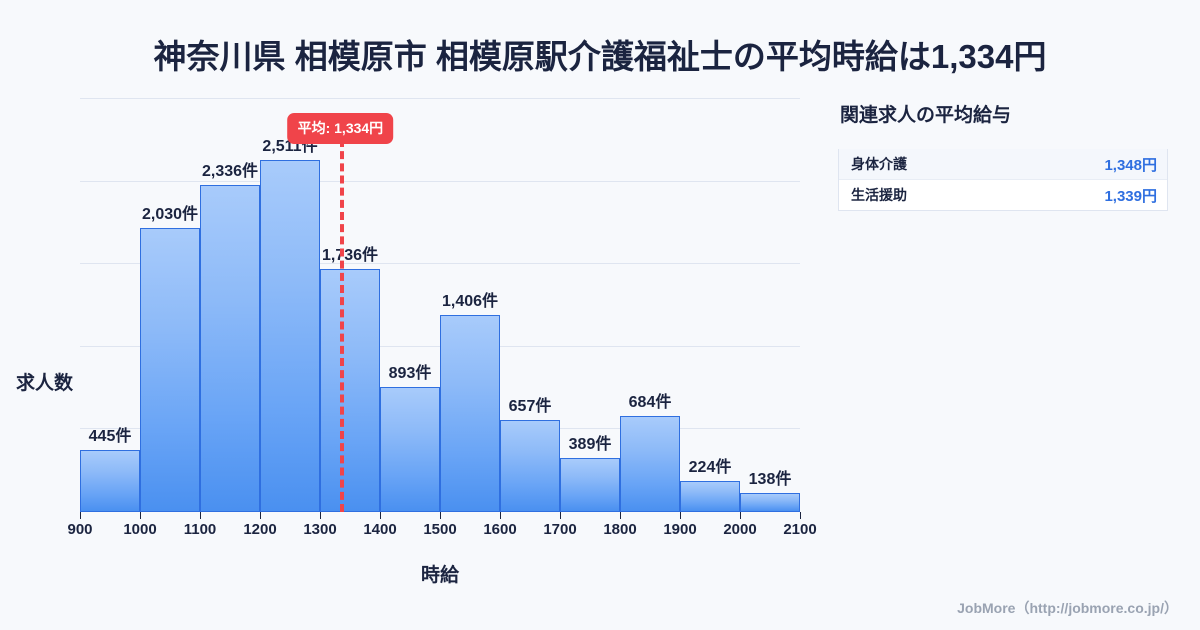 Image resolution: width=1200 pixels, height=630 pixels. What do you see at coordinates (560, 529) in the screenshot?
I see `x-axis-tick-label: 1700` at bounding box center [560, 529].